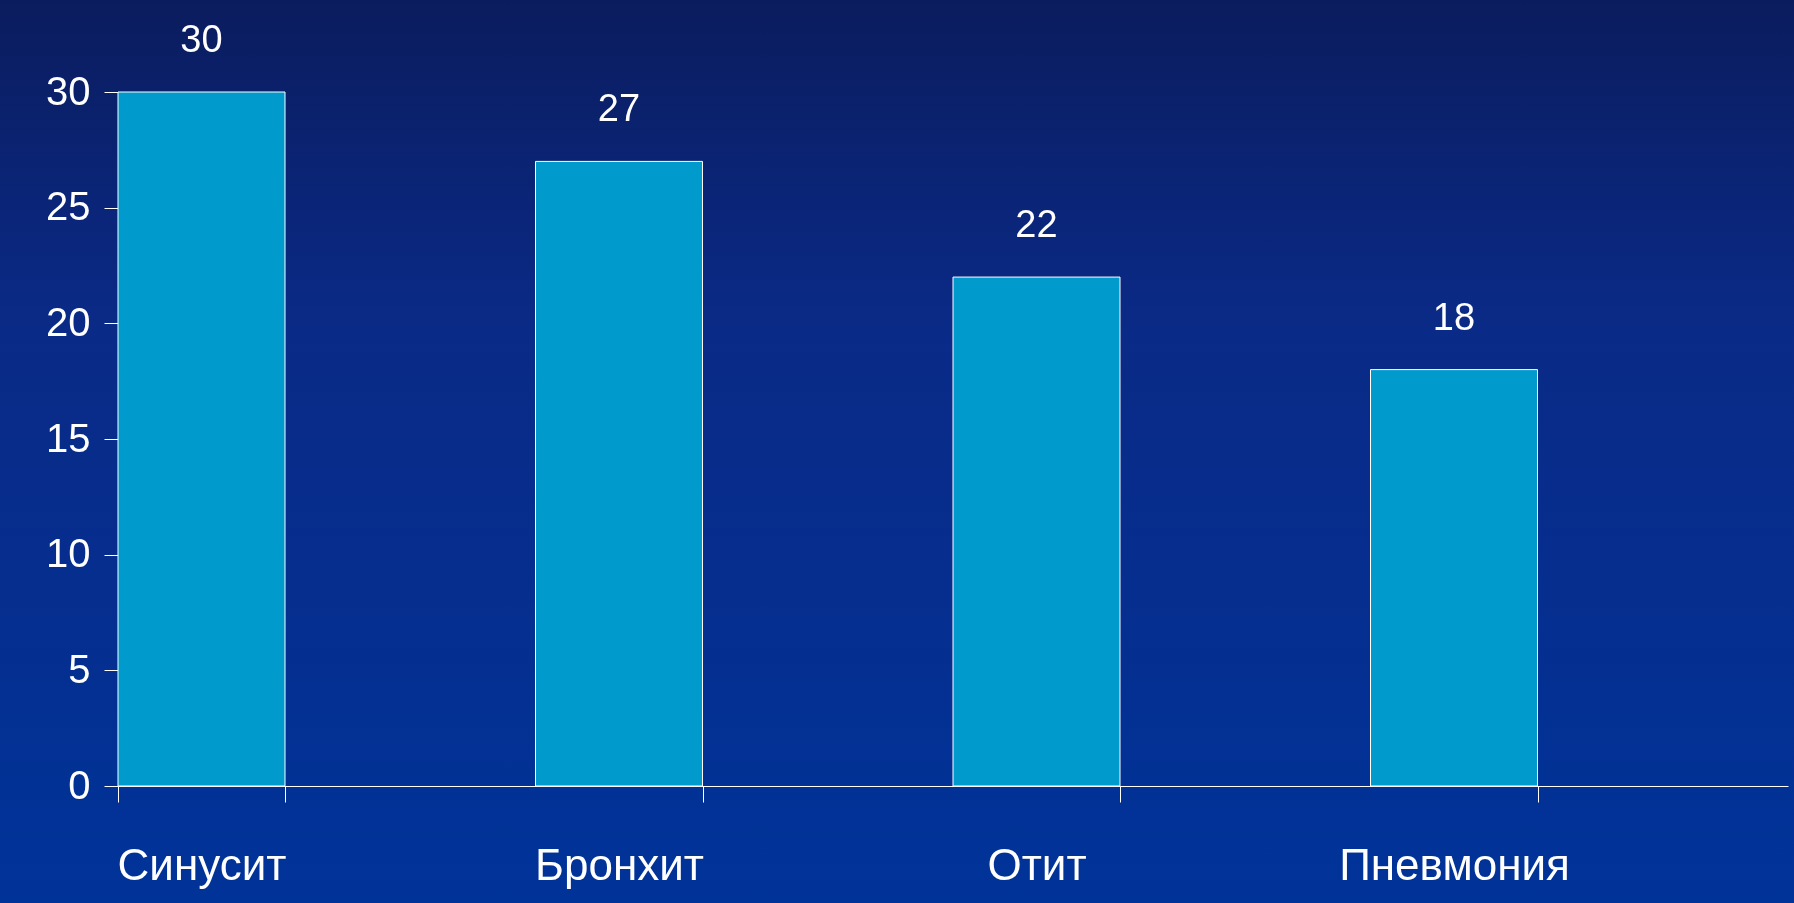 Image resolution: width=1794 pixels, height=903 pixels. I want to click on y-tick-label: 20, so click(68, 321).